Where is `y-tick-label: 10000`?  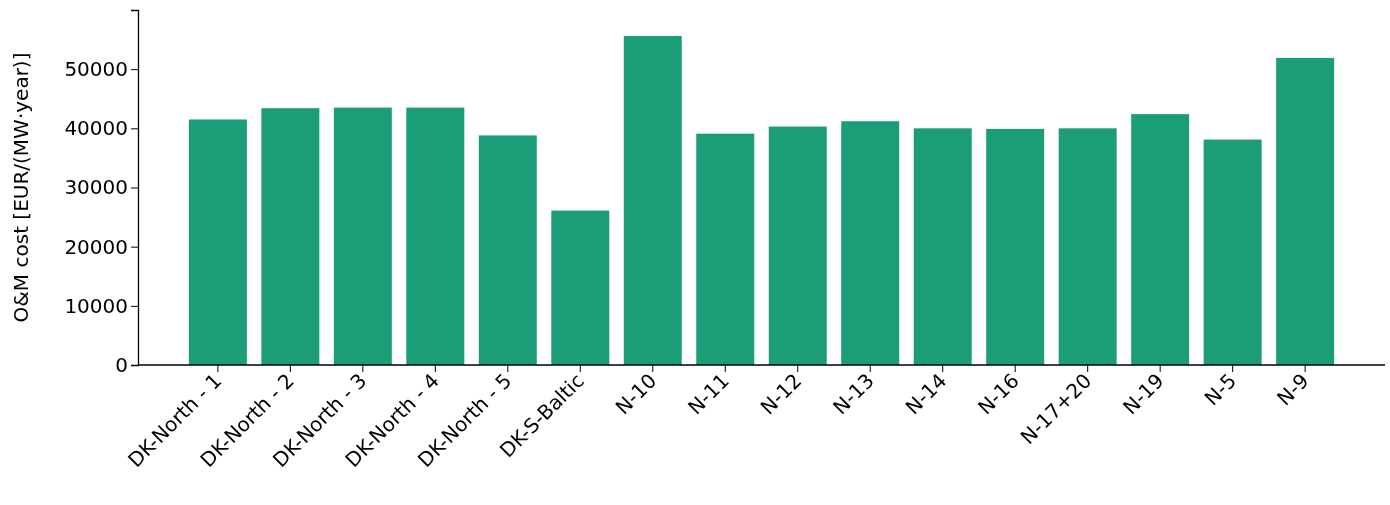 y-tick-label: 10000 is located at coordinates (96, 305).